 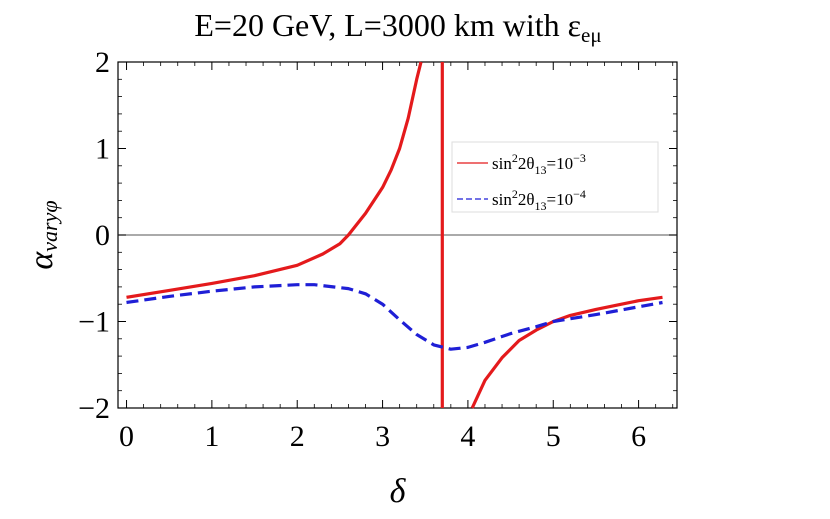 I want to click on title-subscript: eμ, so click(x=591, y=35).